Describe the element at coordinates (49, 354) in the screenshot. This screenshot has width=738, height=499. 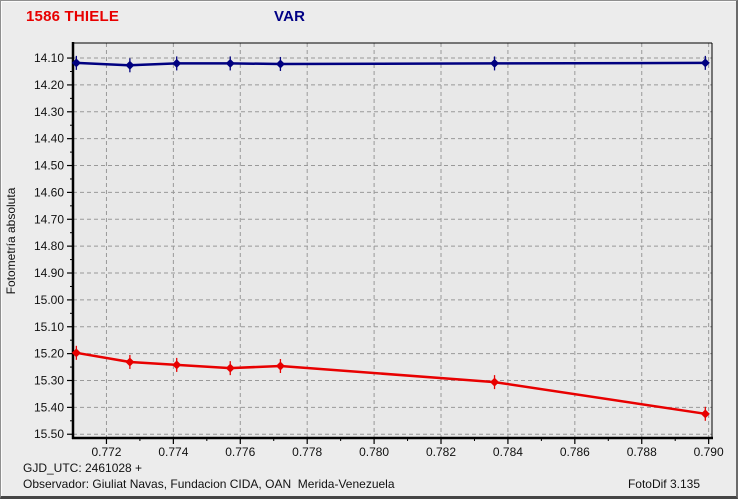
I see `y-tick-label: 15.20` at that location.